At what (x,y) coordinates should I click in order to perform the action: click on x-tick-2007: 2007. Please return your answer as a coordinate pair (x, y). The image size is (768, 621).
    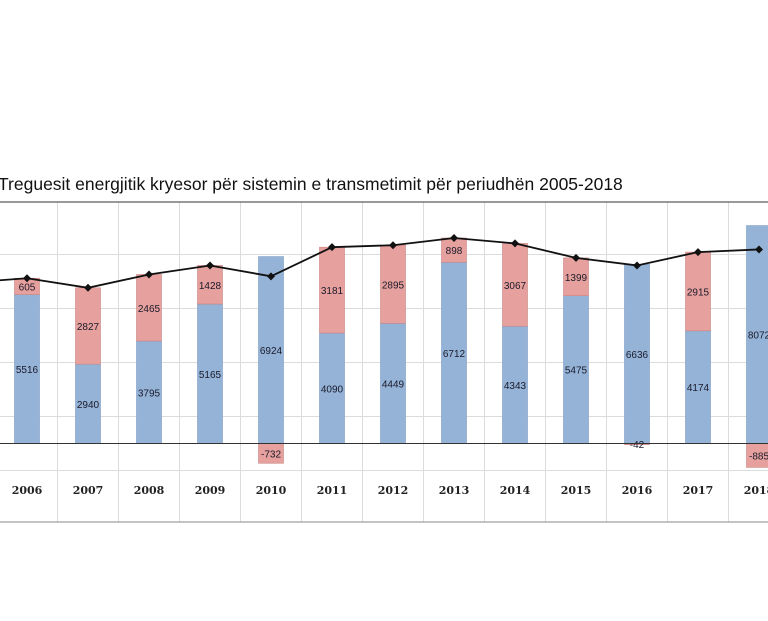
    Looking at the image, I should click on (88, 490).